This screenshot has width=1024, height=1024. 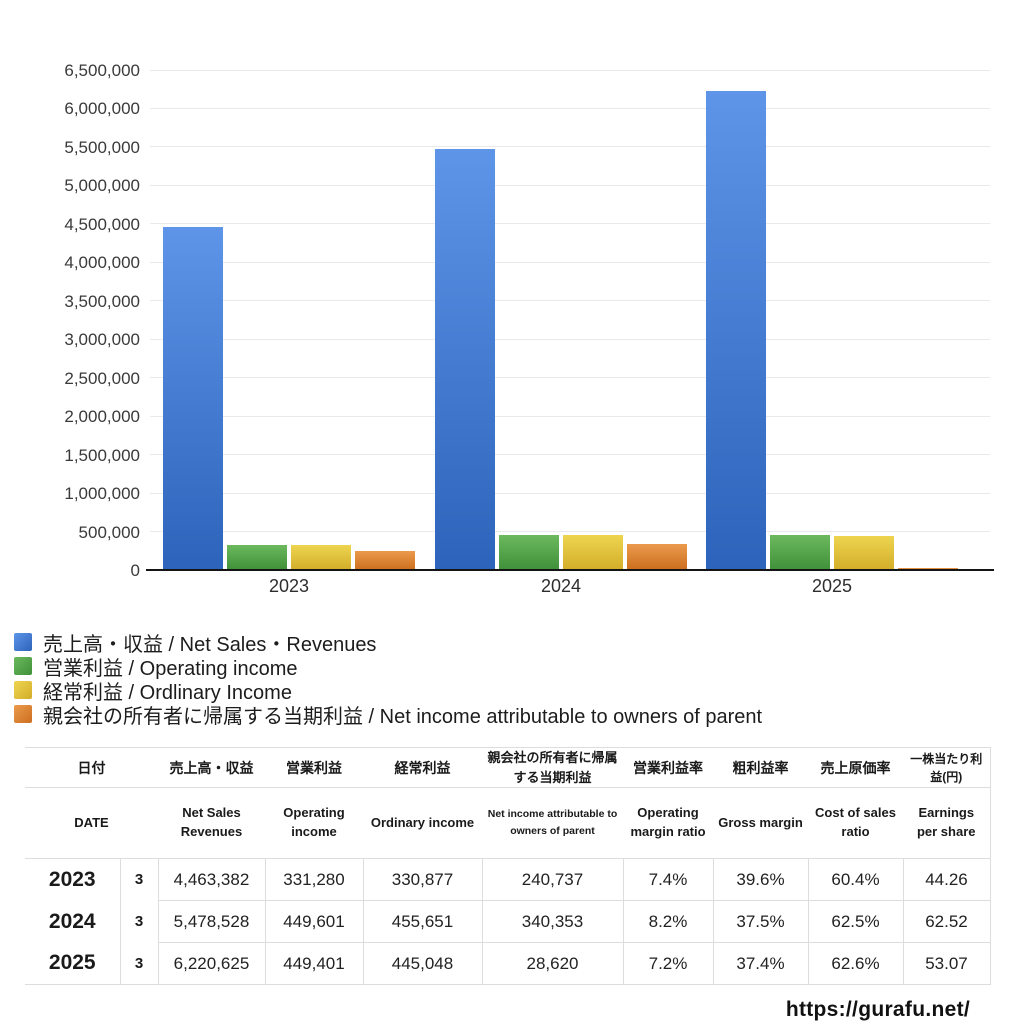 What do you see at coordinates (102, 186) in the screenshot?
I see `y-axis-tick-label: 5,000,000` at bounding box center [102, 186].